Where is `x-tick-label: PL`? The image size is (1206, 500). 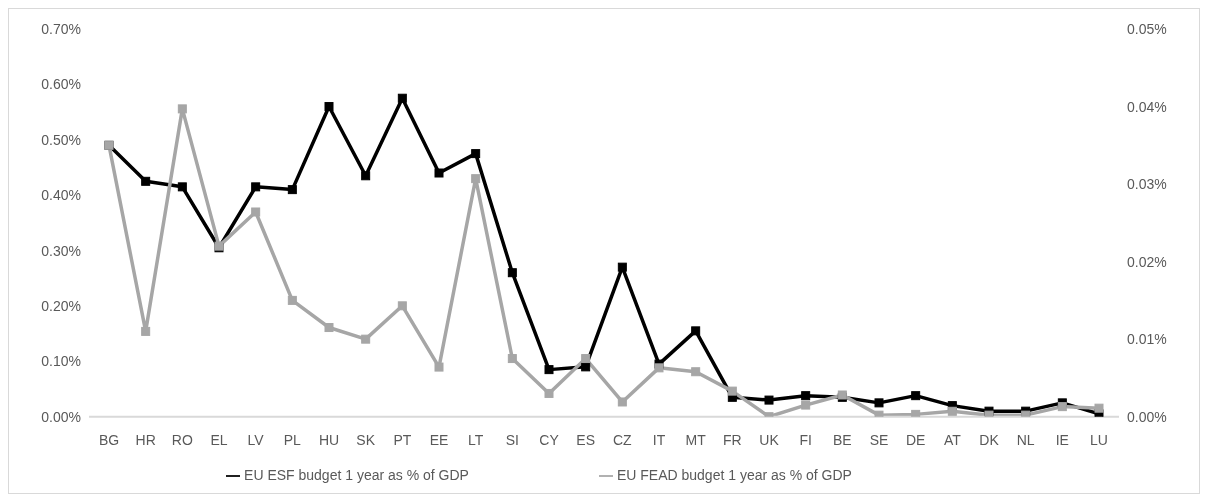
x-tick-label: PL is located at coordinates (292, 439).